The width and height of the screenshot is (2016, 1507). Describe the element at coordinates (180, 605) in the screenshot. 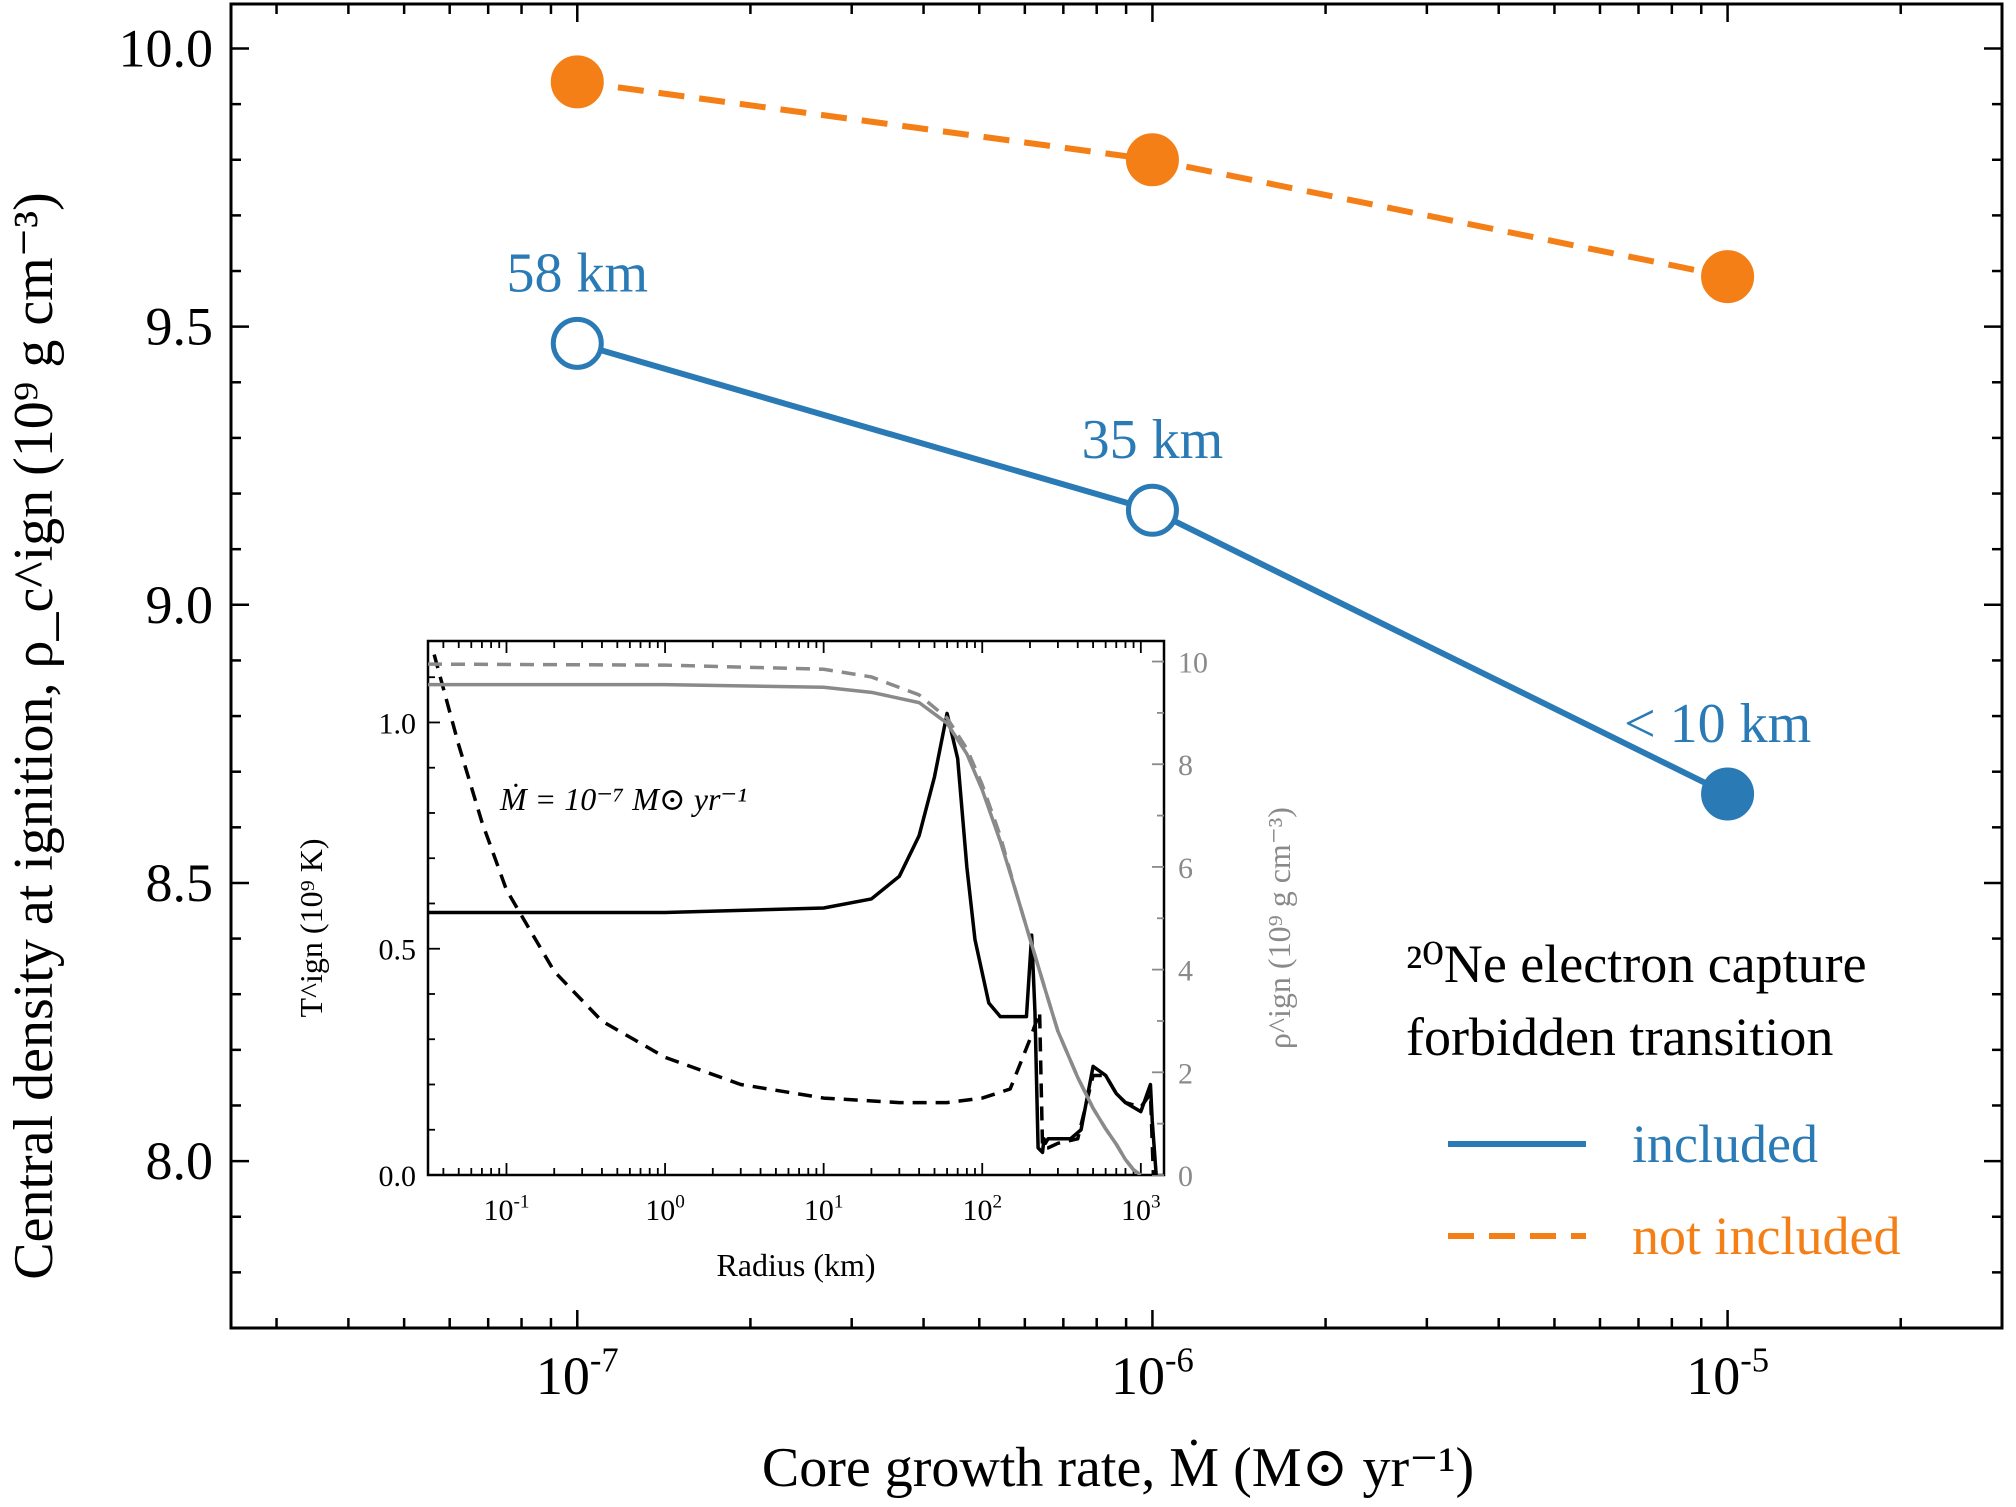

I see `y-tick-label: 9.0` at that location.